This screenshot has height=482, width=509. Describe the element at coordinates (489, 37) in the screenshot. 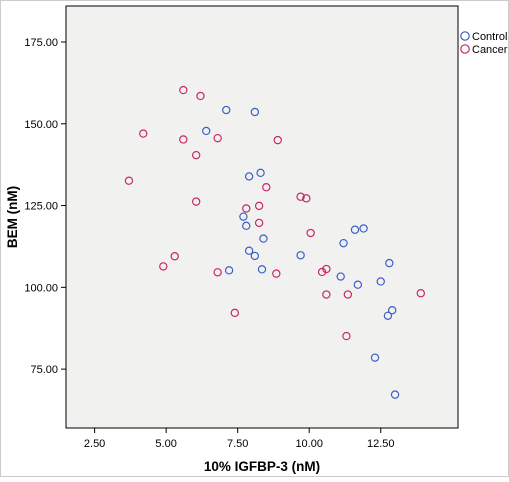

I see `legend-control-label: Control` at that location.